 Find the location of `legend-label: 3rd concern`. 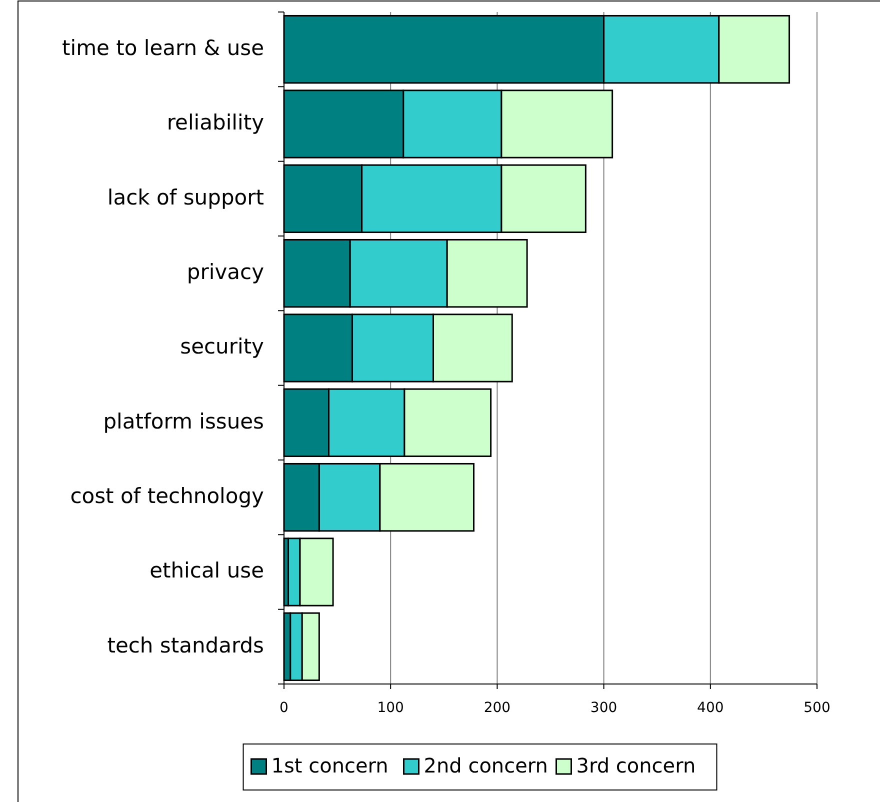

legend-label: 3rd concern is located at coordinates (636, 765).